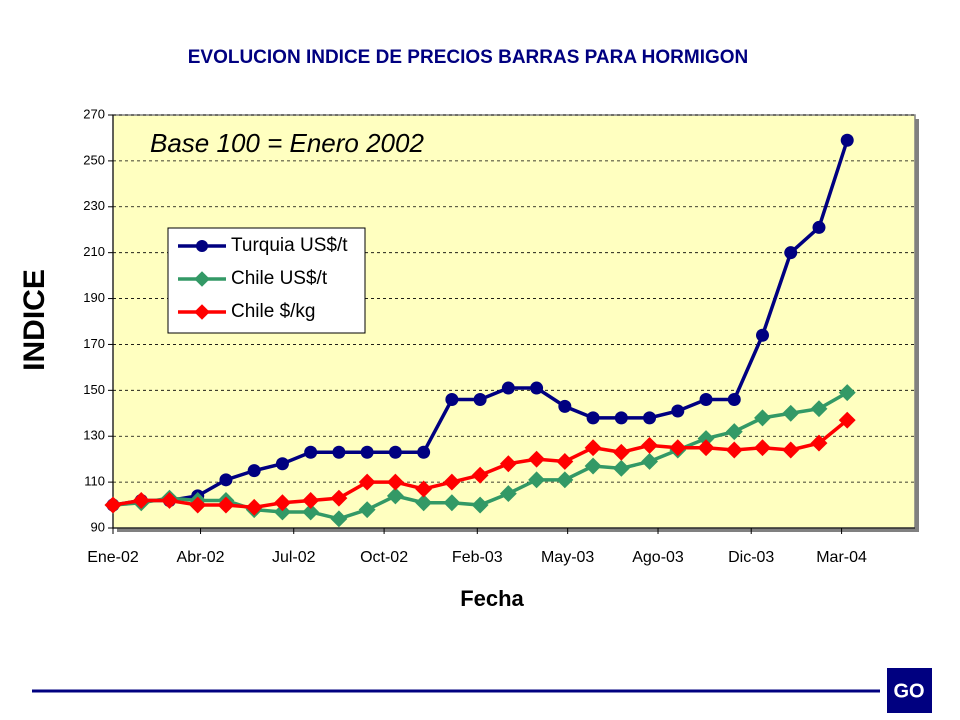  I want to click on logo-box, so click(909, 690).